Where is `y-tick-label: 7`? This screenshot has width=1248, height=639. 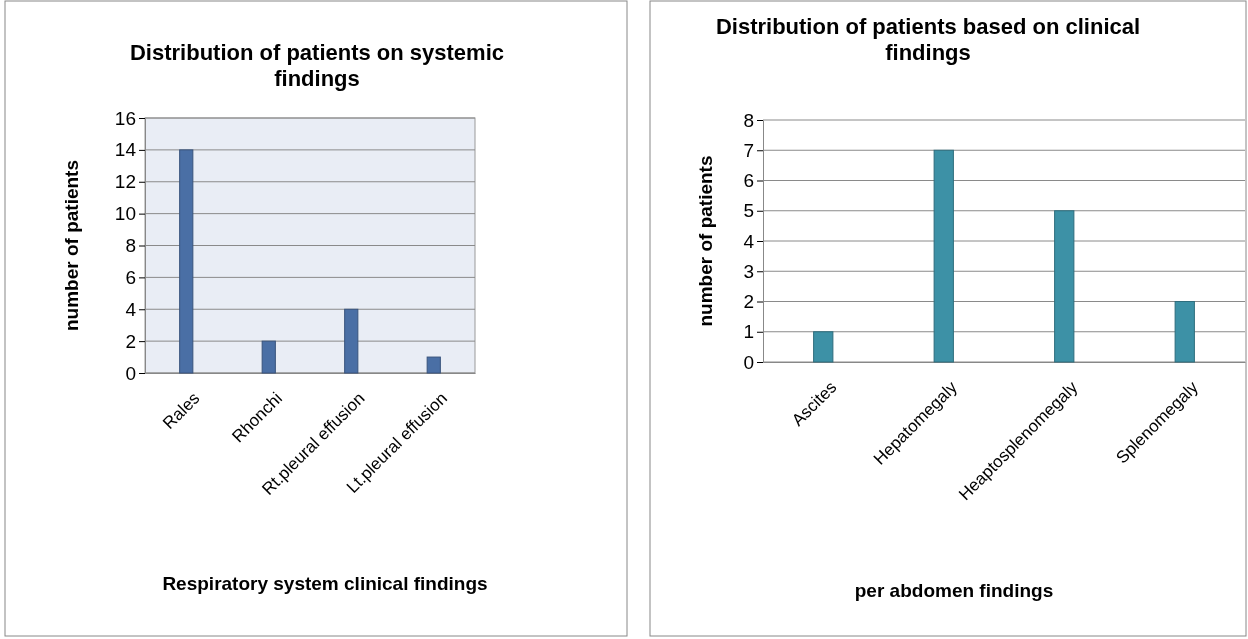
y-tick-label: 7 is located at coordinates (748, 150).